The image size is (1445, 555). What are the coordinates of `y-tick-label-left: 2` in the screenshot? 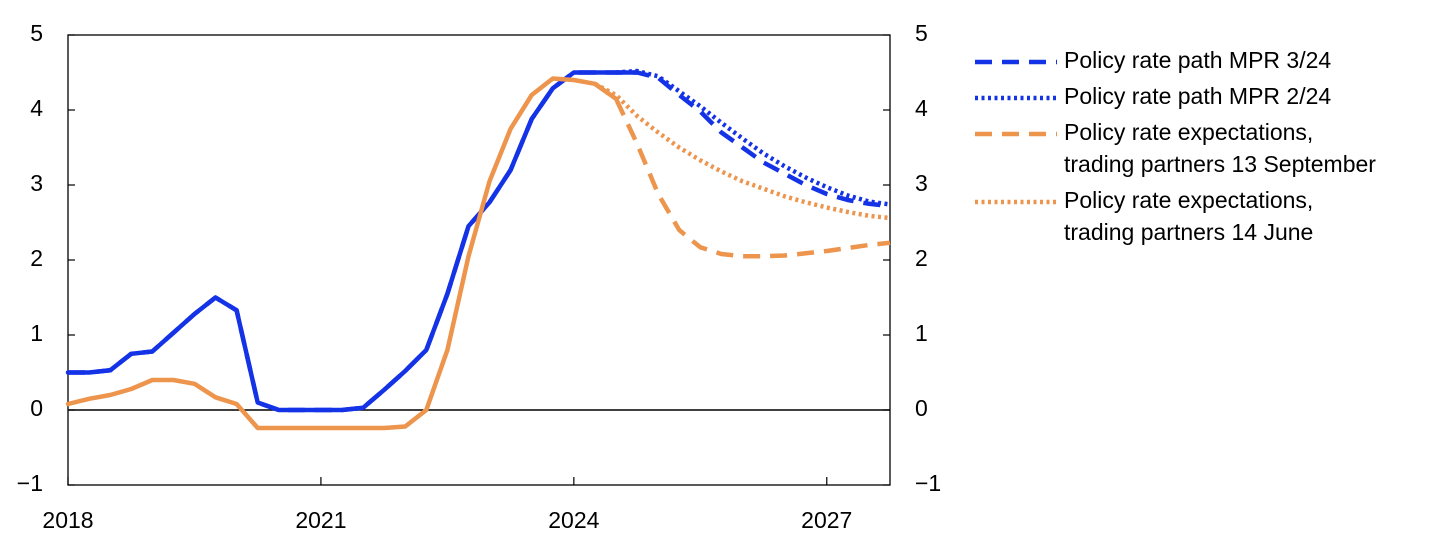 It's located at (36, 258).